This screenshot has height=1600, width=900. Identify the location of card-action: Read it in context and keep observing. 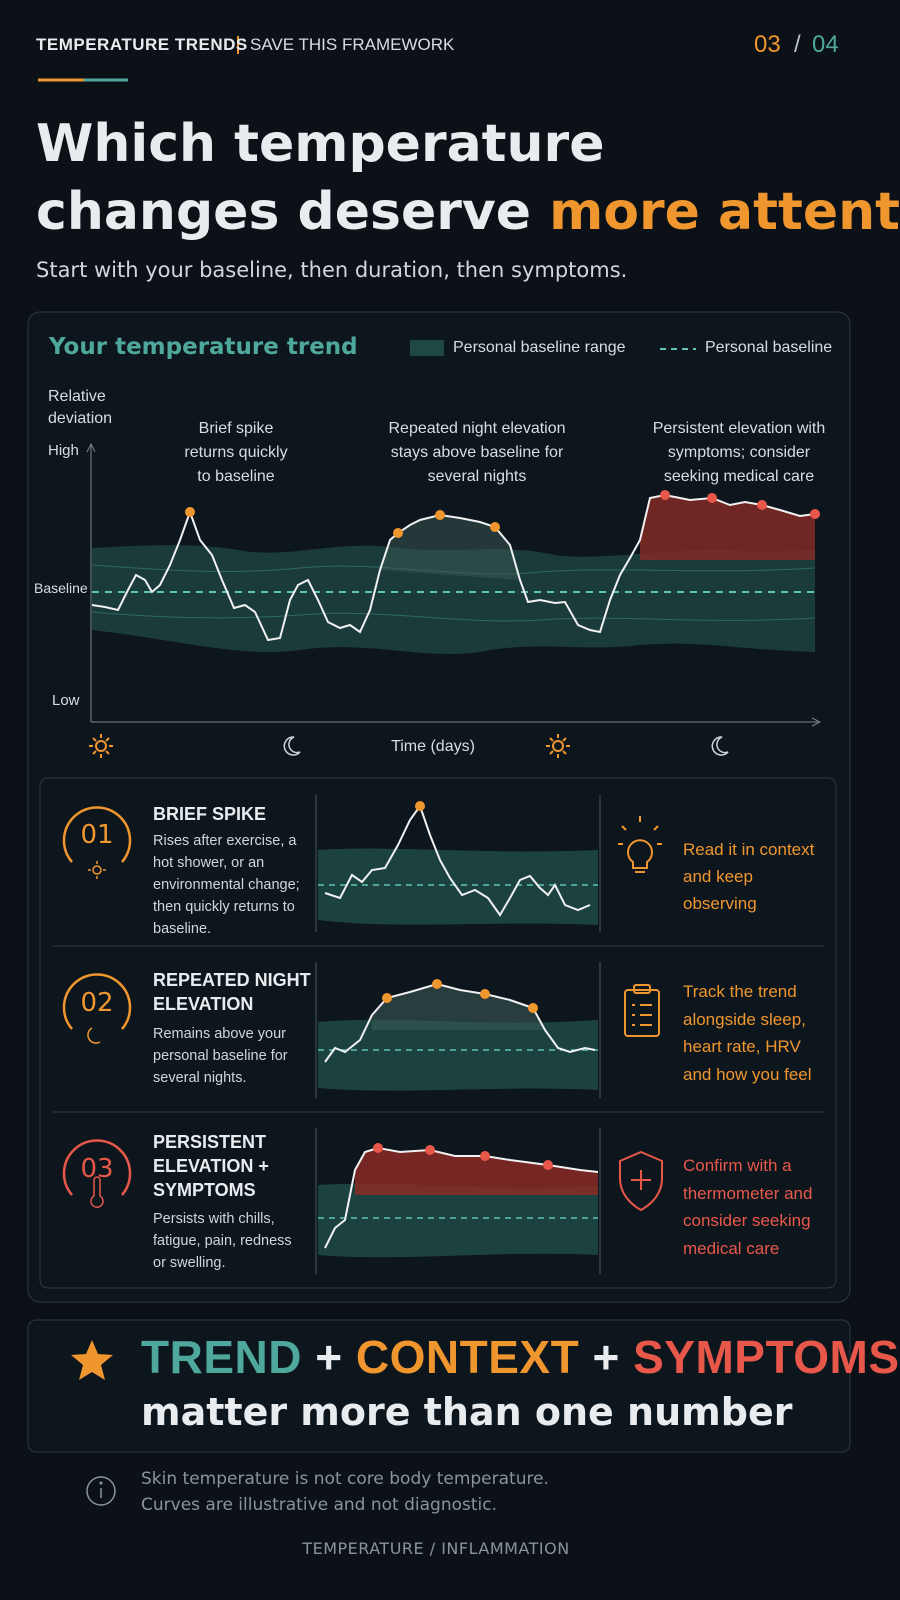
(749, 876).